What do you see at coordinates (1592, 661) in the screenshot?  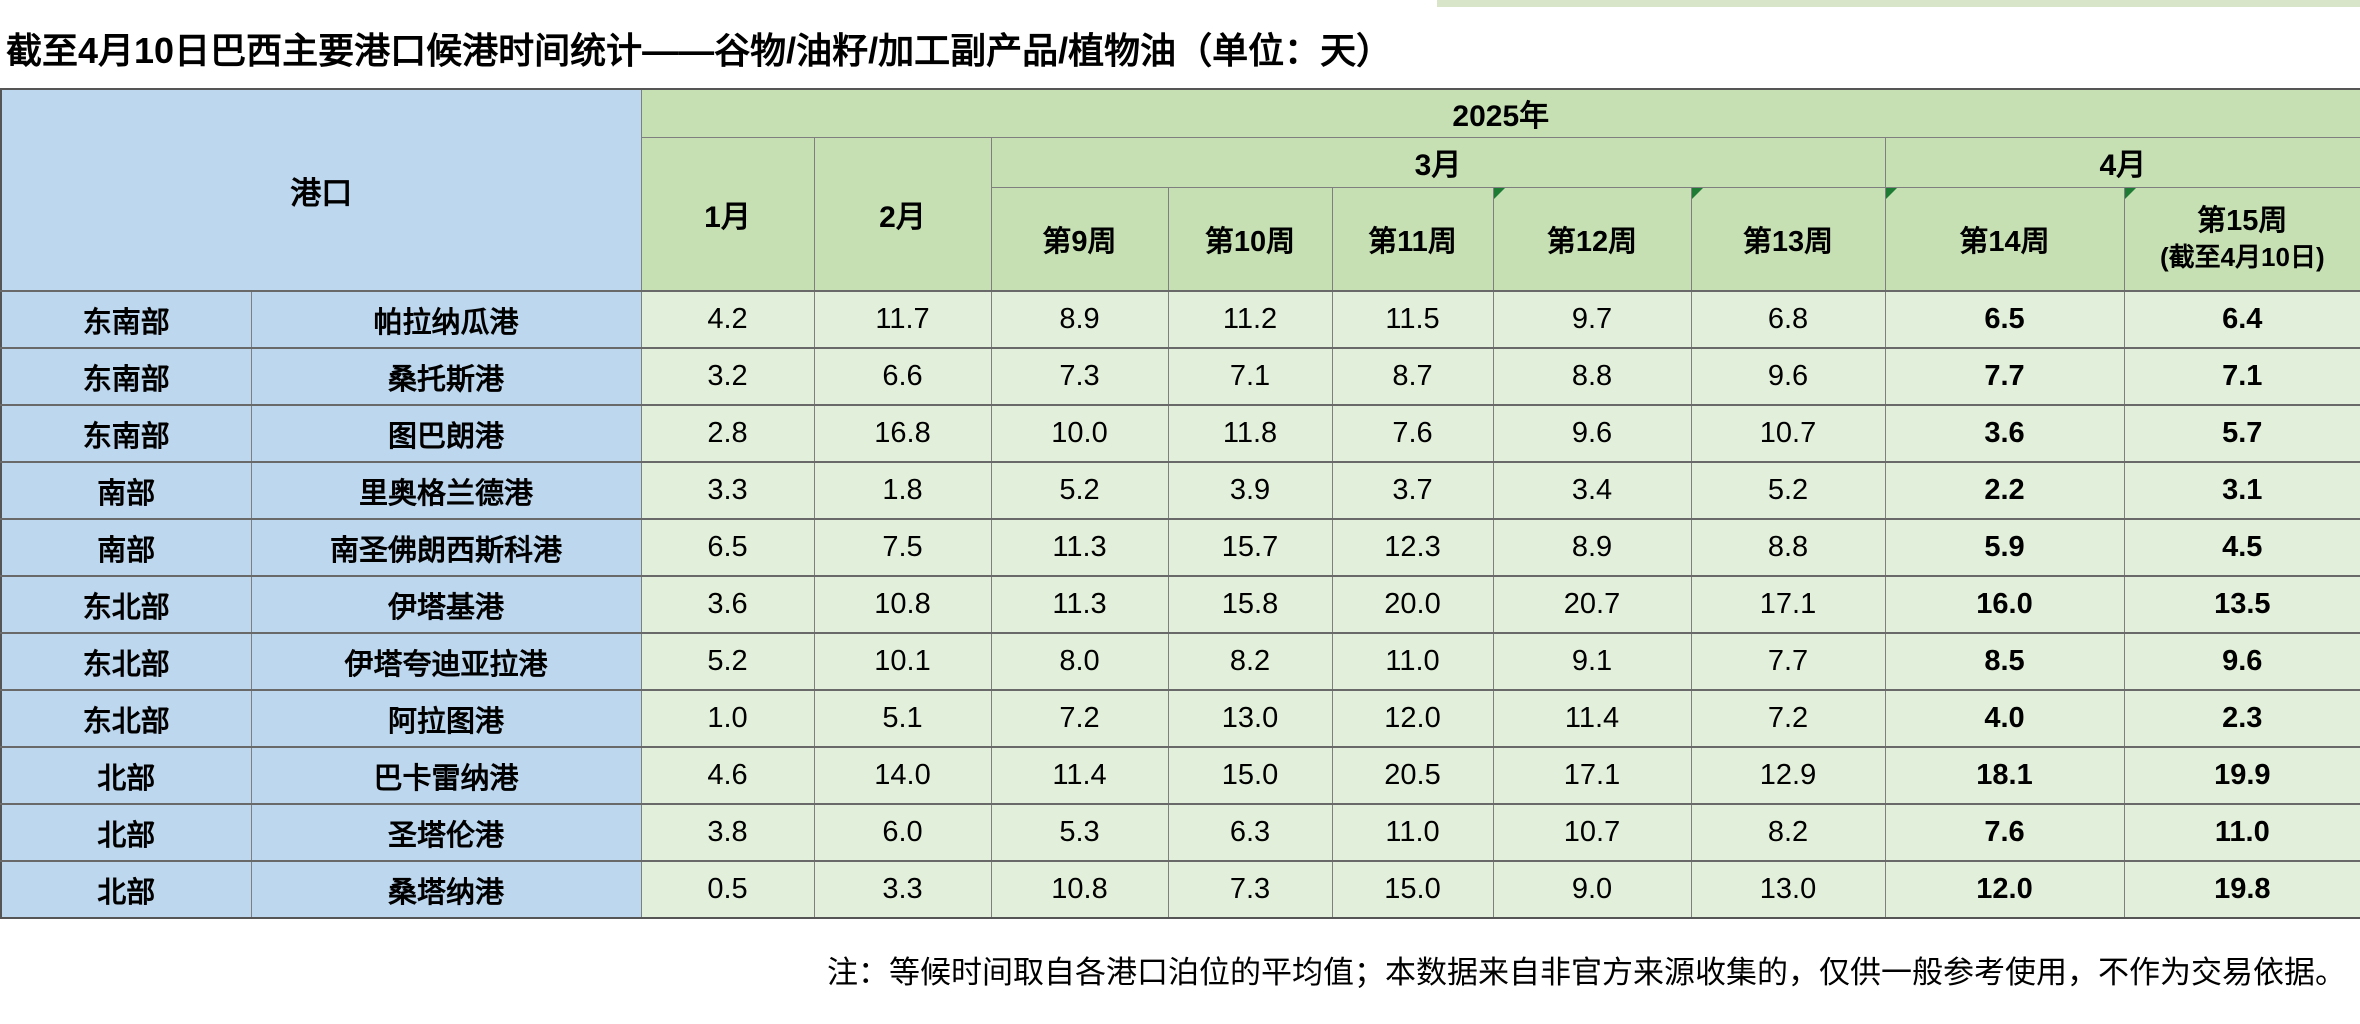 I see `value-cell: 9.1` at bounding box center [1592, 661].